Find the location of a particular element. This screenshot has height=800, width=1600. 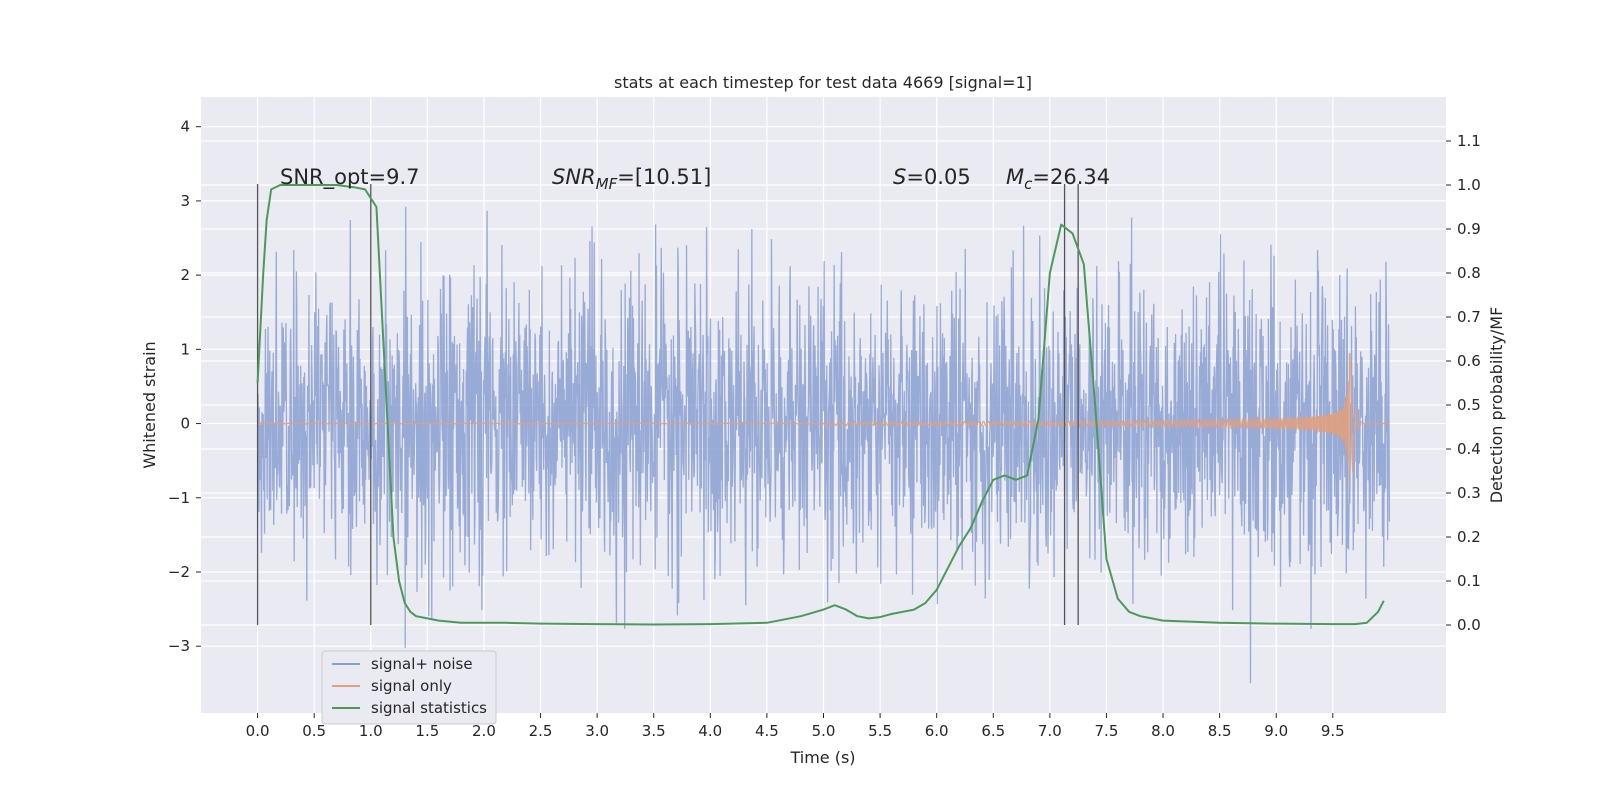

x-tick-label: 9.0 is located at coordinates (1276, 731).